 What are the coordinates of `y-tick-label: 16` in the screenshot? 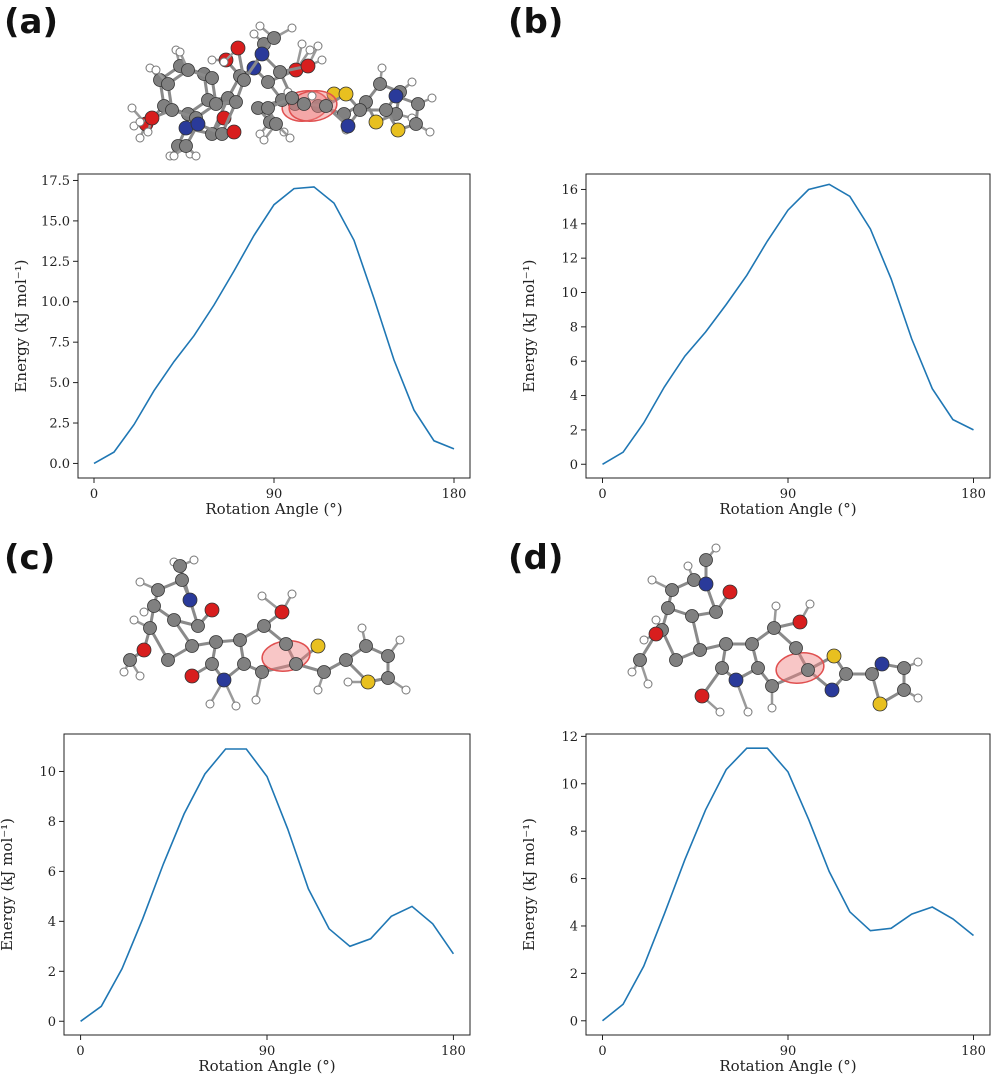 It's located at (569, 190).